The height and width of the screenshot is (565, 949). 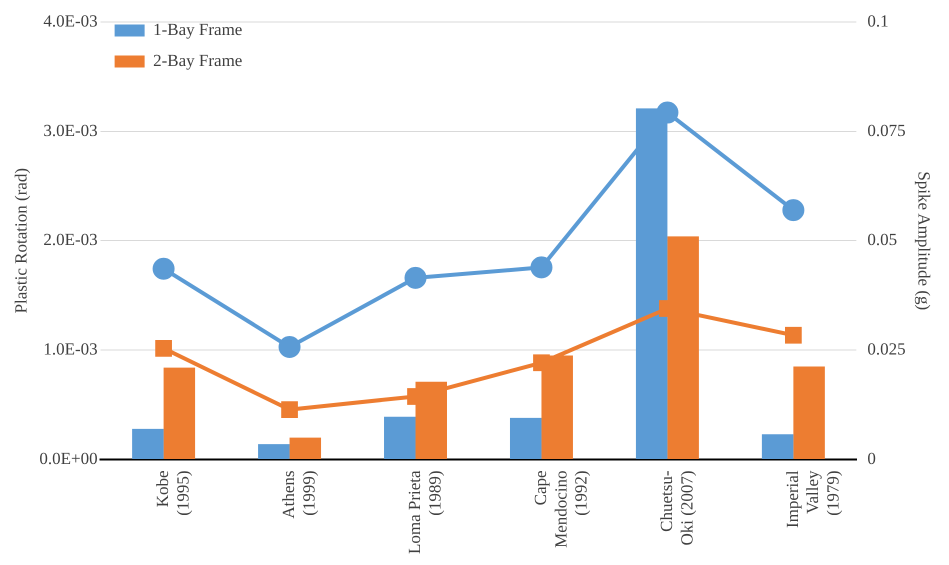 I want to click on y2-tick-label: 0.075, so click(x=886, y=130).